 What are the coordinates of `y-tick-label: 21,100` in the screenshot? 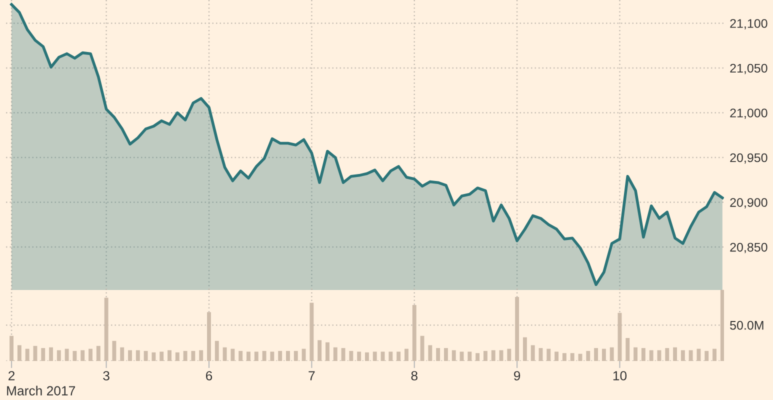 It's located at (749, 24).